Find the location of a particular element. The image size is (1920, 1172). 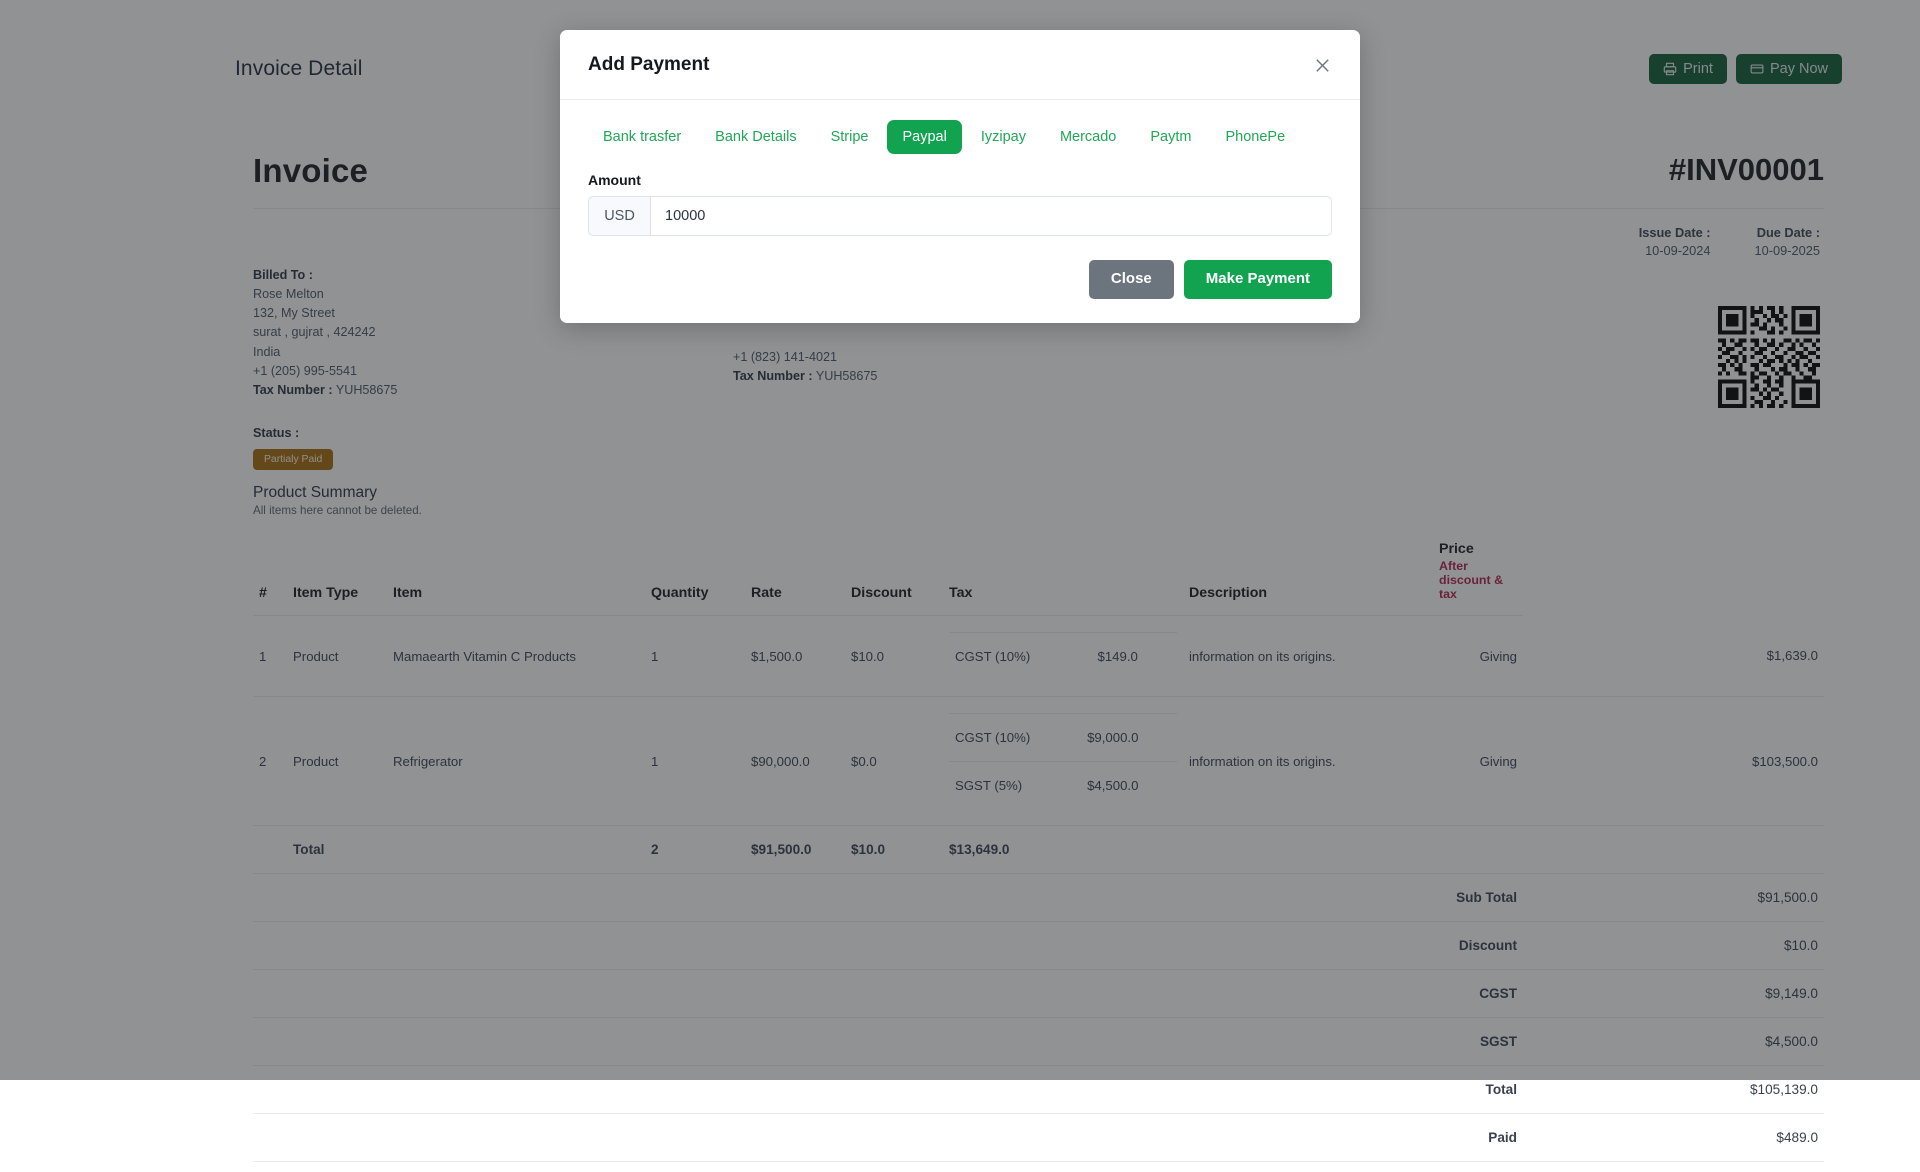

currency-addon: USD is located at coordinates (619, 216).